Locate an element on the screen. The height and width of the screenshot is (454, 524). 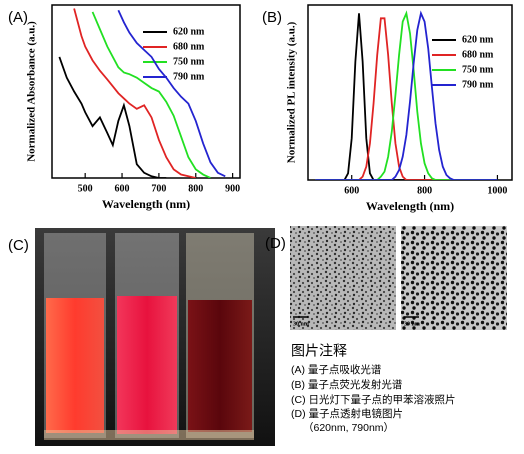
plot-frame is located at coordinates (146, 91).